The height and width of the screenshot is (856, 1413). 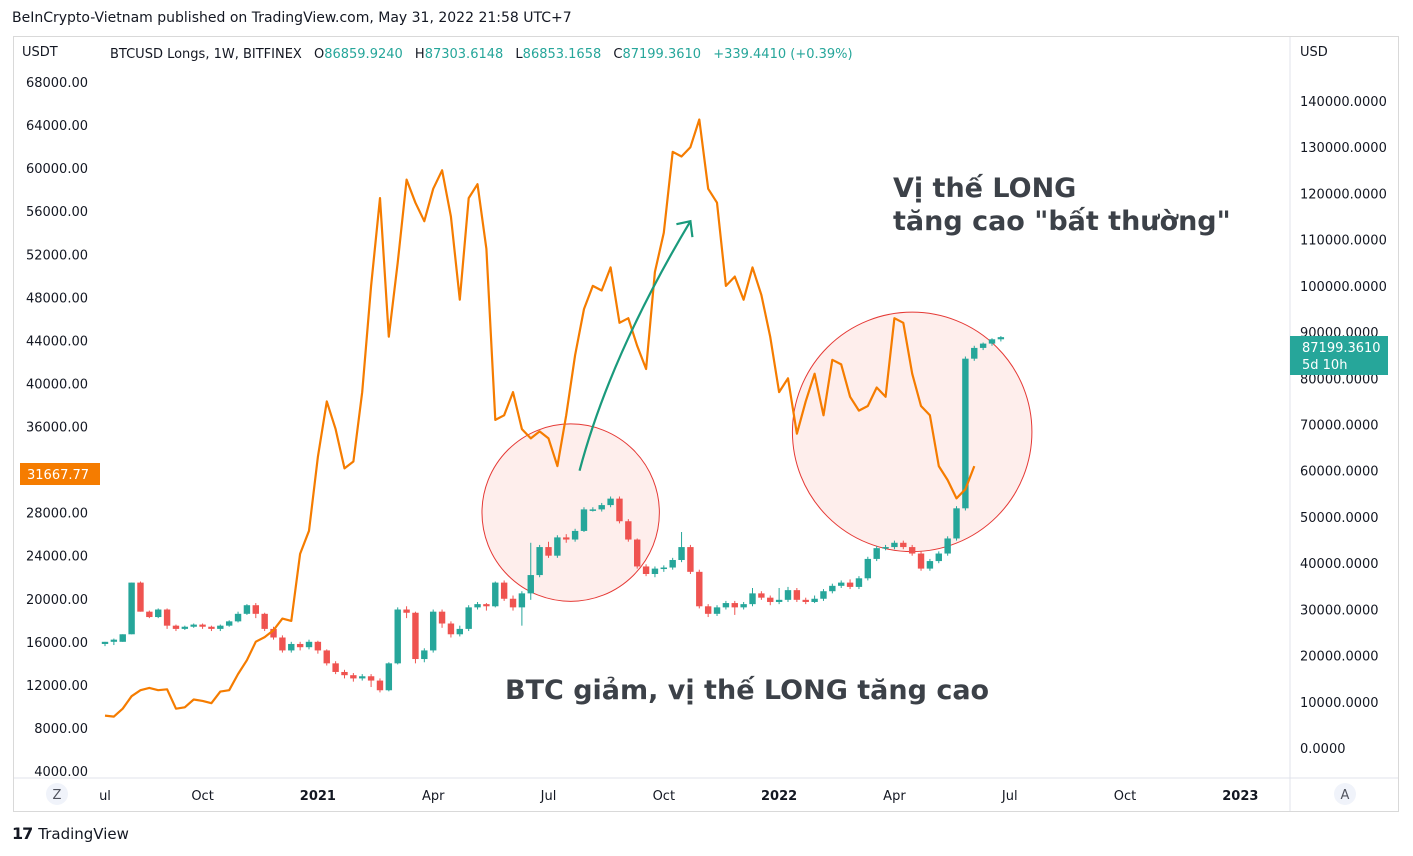 I want to click on zoom-reset-button, so click(x=57, y=794).